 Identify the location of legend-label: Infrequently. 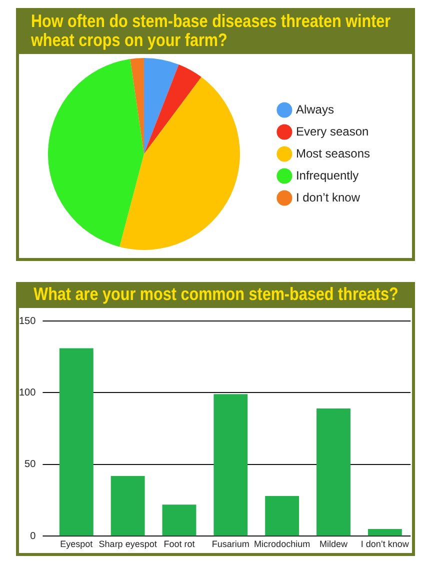
(327, 175).